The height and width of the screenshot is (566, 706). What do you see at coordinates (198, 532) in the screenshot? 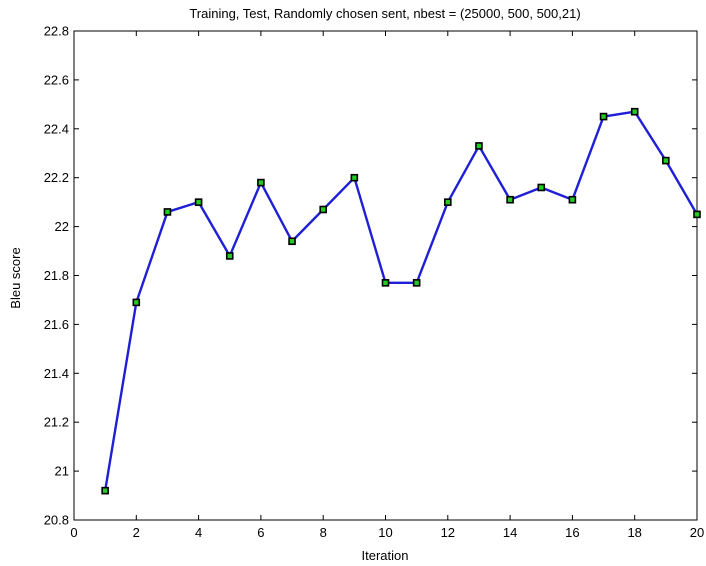
I see `x-tick-label: 4` at bounding box center [198, 532].